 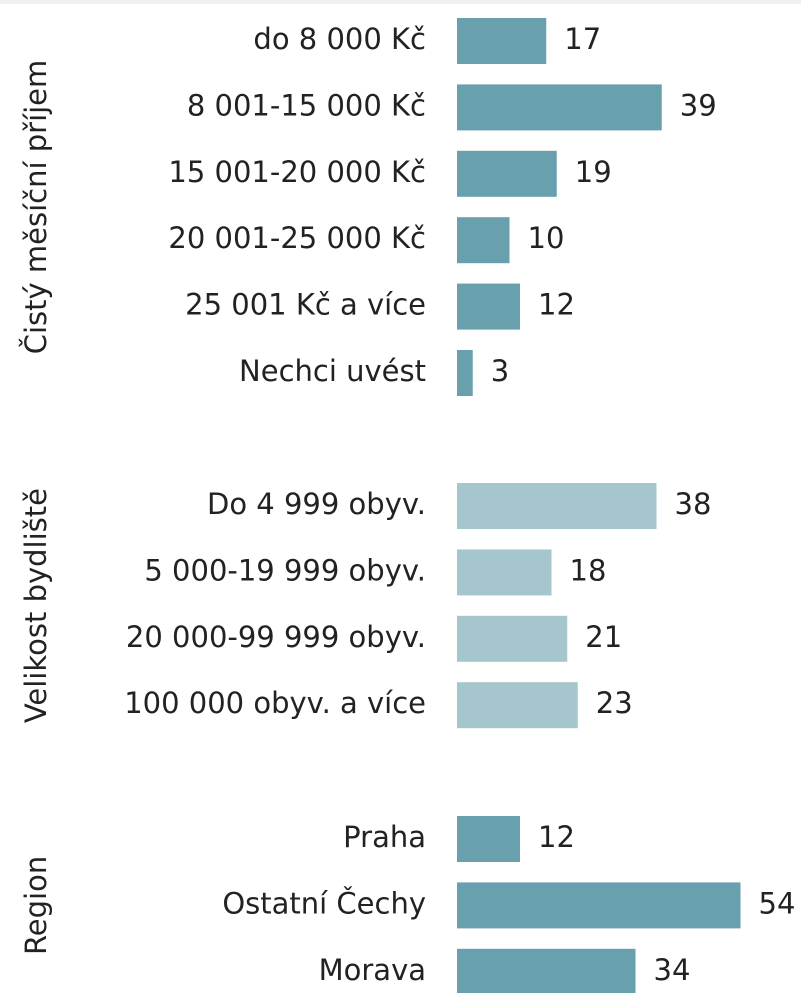 What do you see at coordinates (500, 371) in the screenshot?
I see `value-label: 3` at bounding box center [500, 371].